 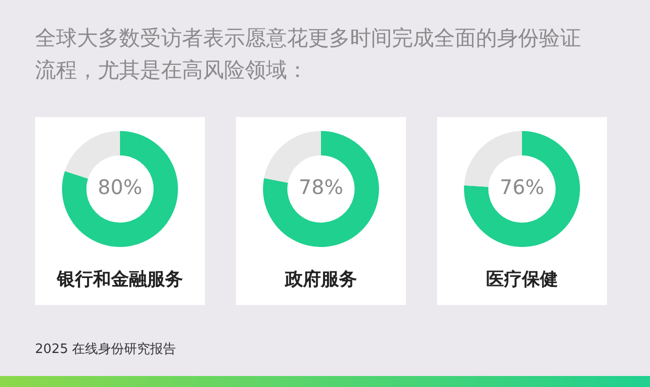 I want to click on text: 全球大多数受访者表示愿意花更多时间完成全面的身份验证流程，尤其是在高风险领域：, so click(x=308, y=54).